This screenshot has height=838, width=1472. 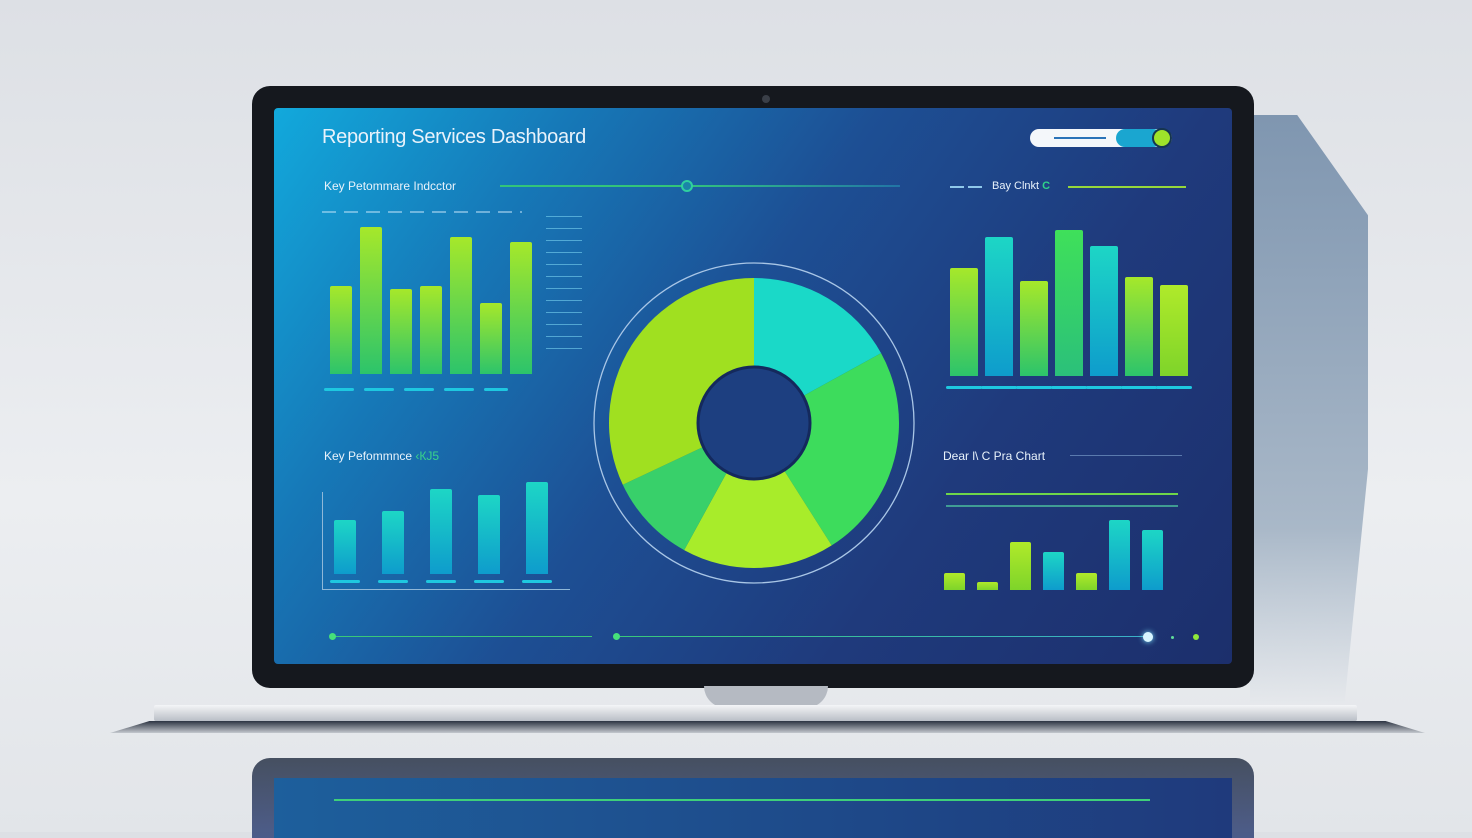 I want to click on bar-chart-mixed, so click(x=1062, y=554).